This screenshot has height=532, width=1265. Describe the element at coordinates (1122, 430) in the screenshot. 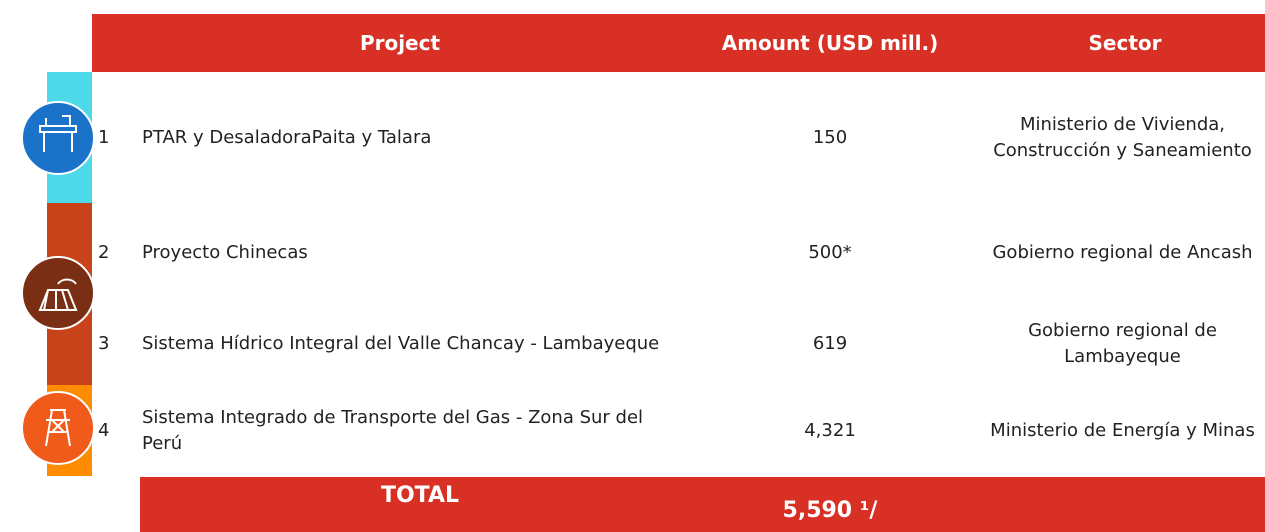

I see `sector: Ministerio de Energía y Minas` at that location.